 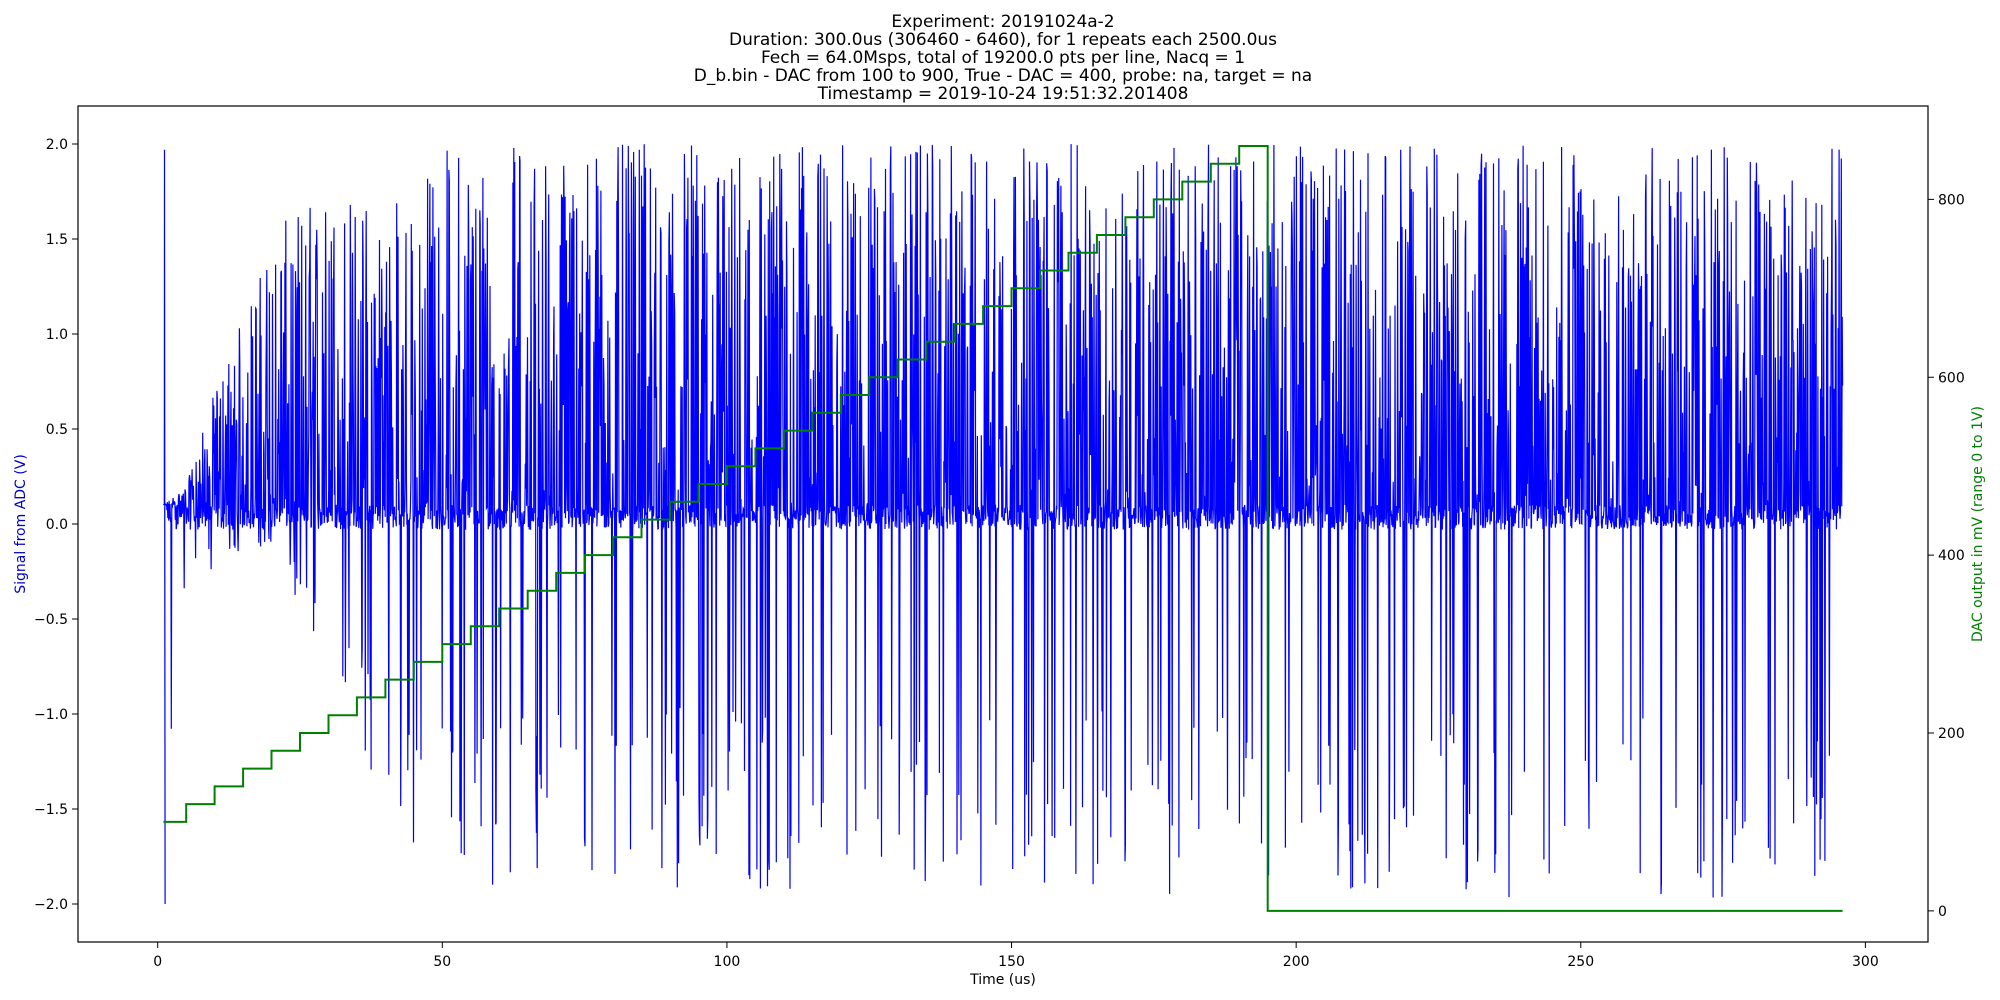 I want to click on y-axis-left-label: Signal from ADC (V), so click(x=21, y=524).